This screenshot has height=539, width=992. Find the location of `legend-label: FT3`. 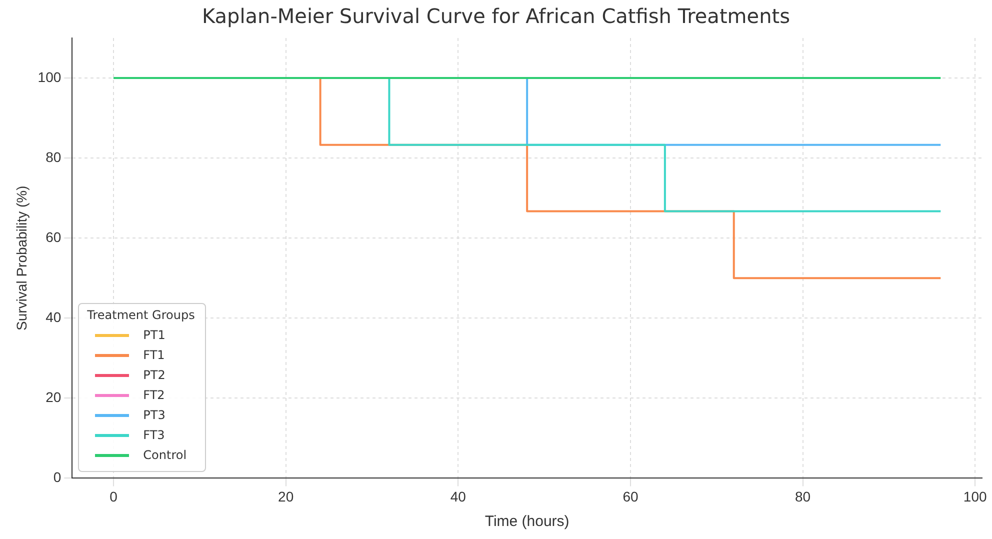

legend-label: FT3 is located at coordinates (154, 435).